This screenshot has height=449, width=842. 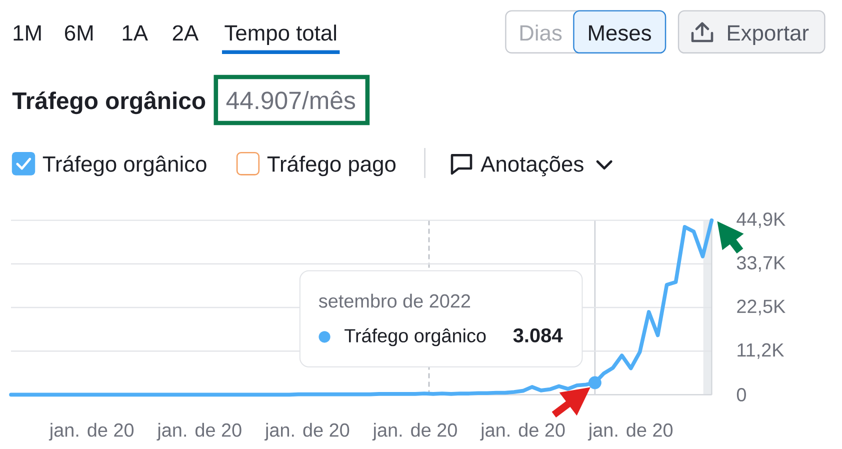 I want to click on y-tick-label: 22,5K, so click(x=761, y=308).